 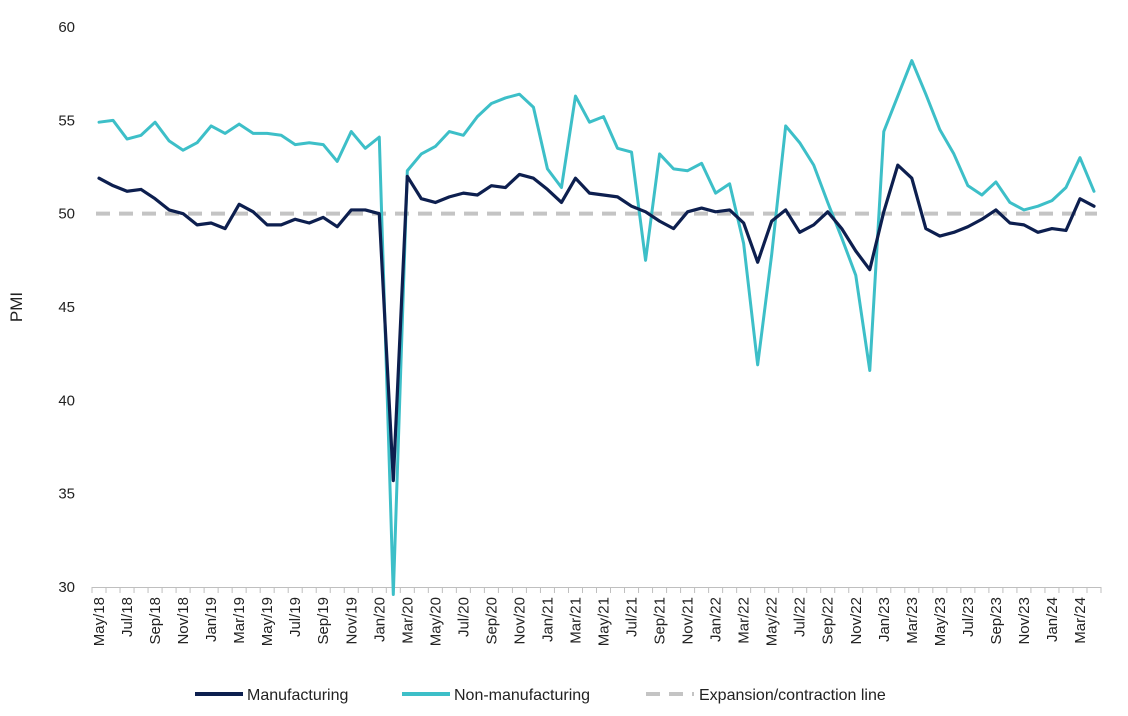 I want to click on legend-item-non-manufacturing: Non-manufacturing, so click(x=496, y=695).